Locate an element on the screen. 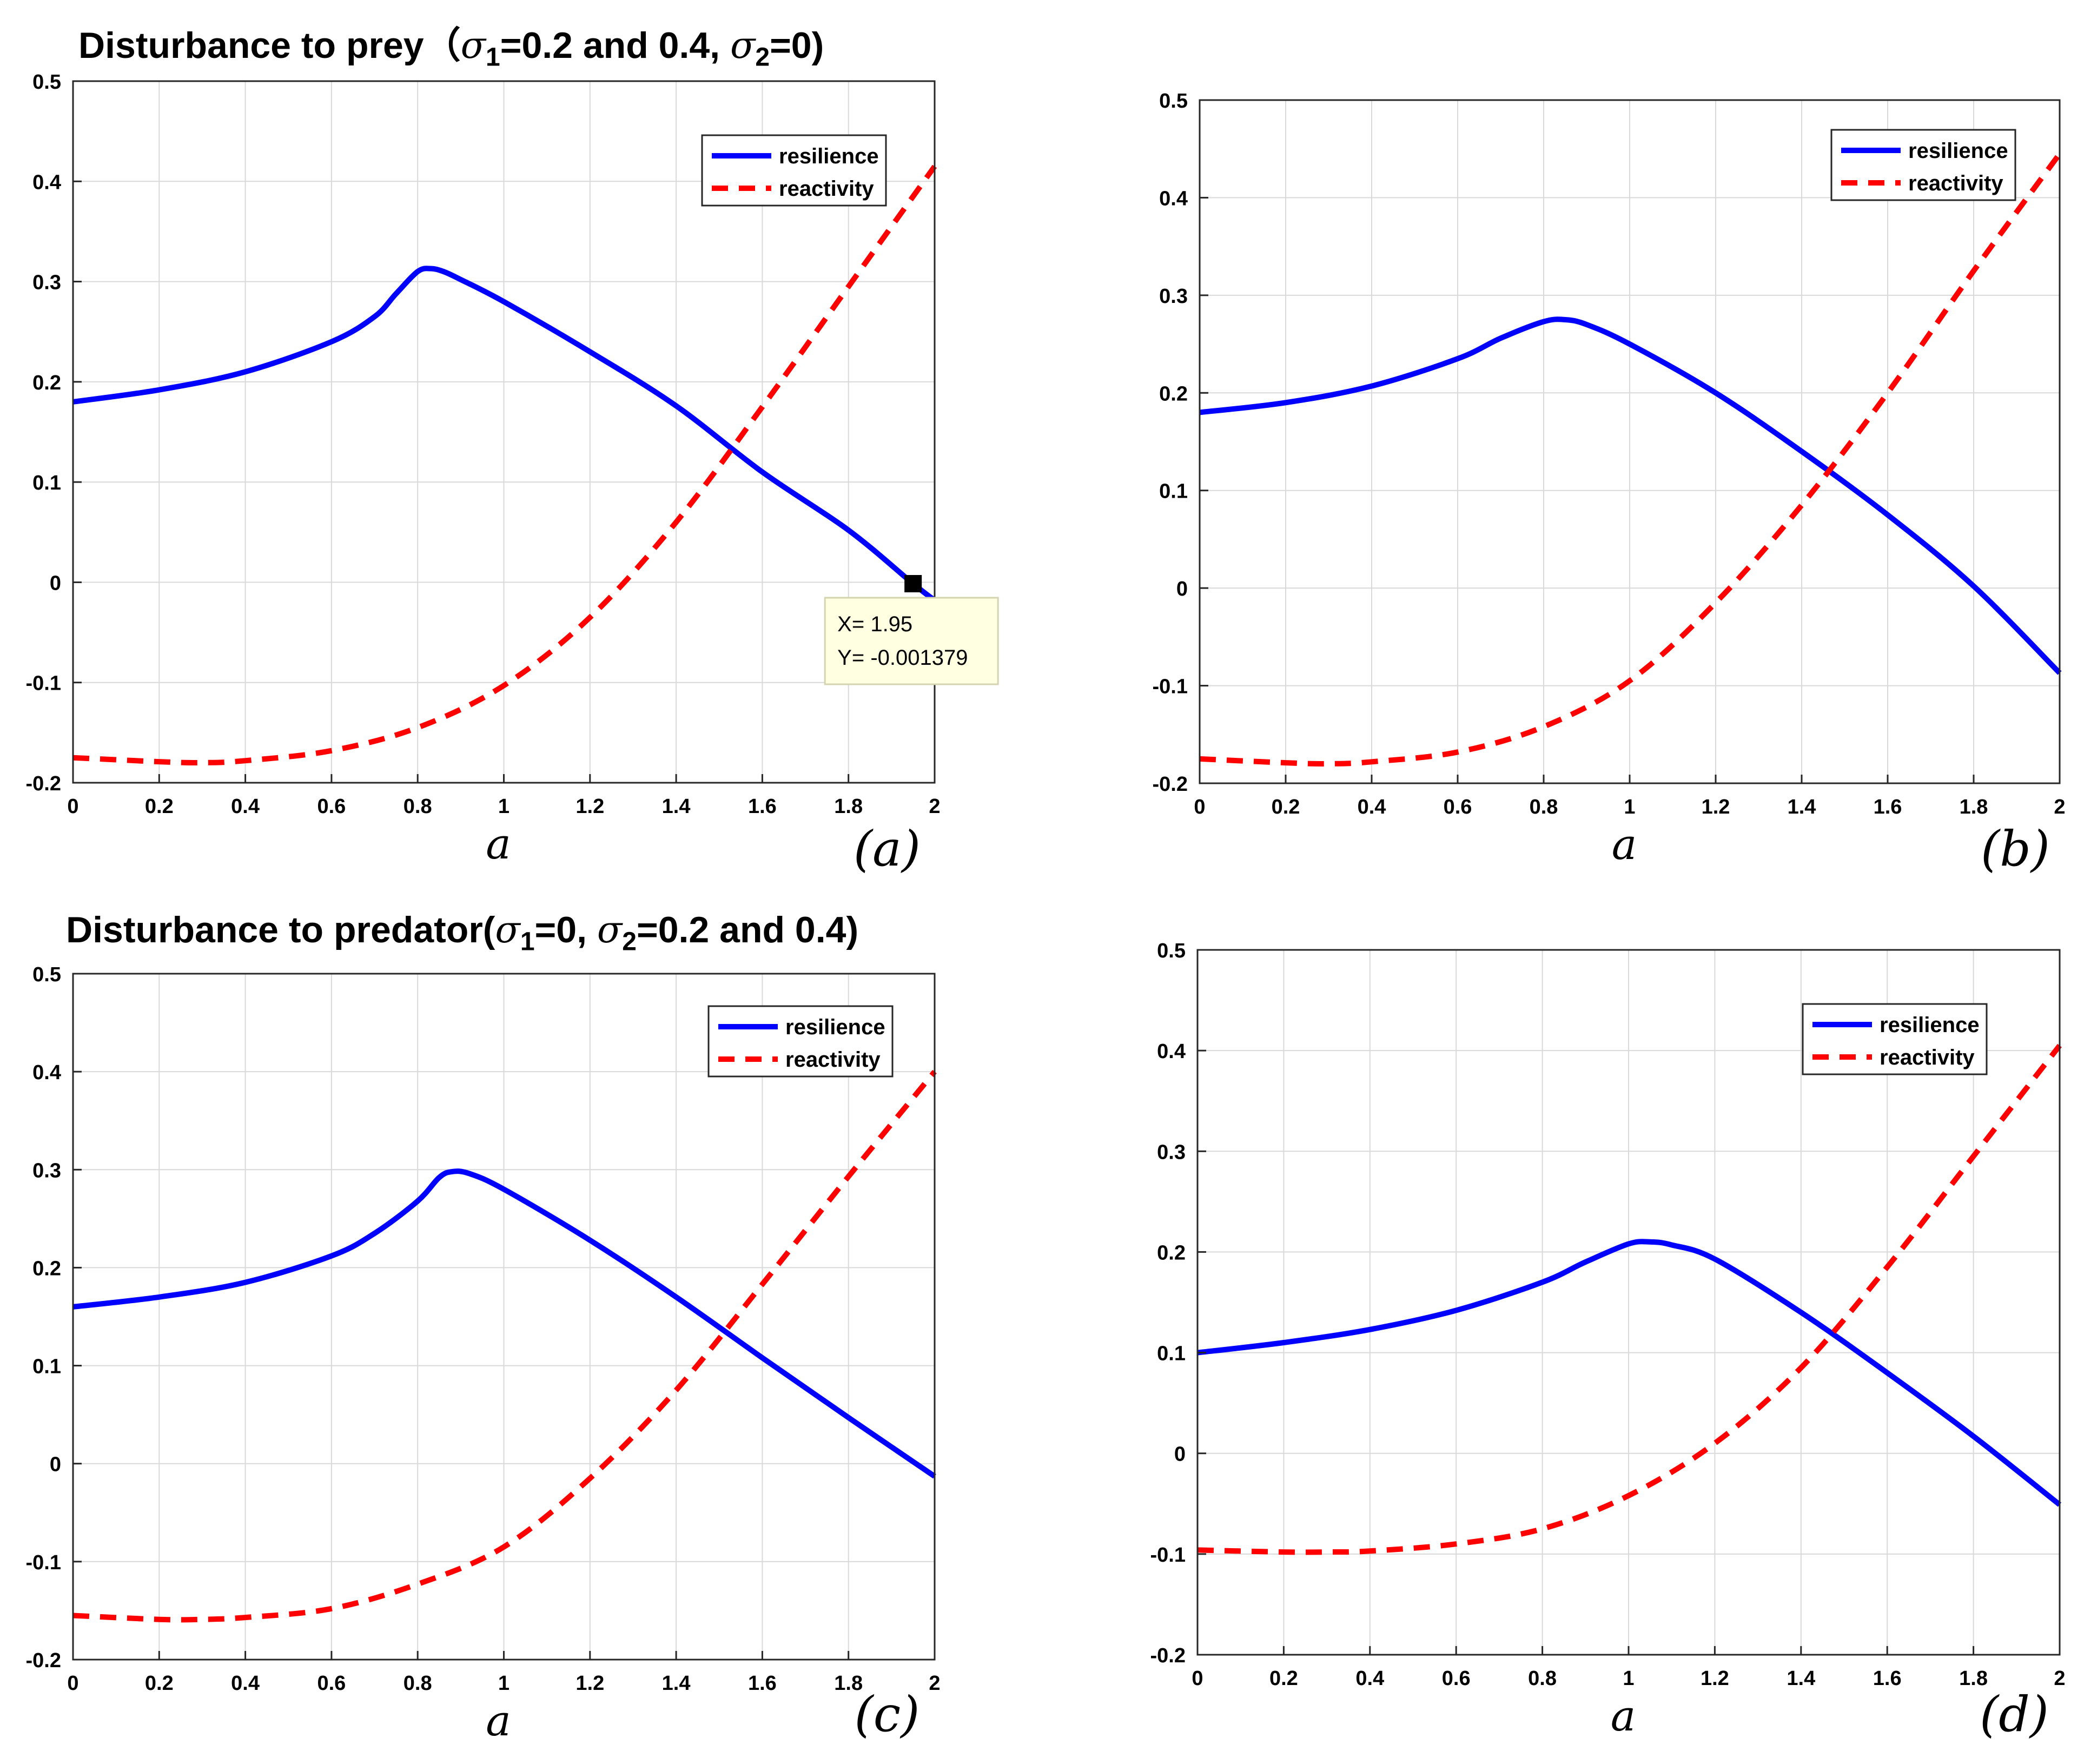 This screenshot has width=2084, height=1764. panel-label: (c) is located at coordinates (887, 1714).